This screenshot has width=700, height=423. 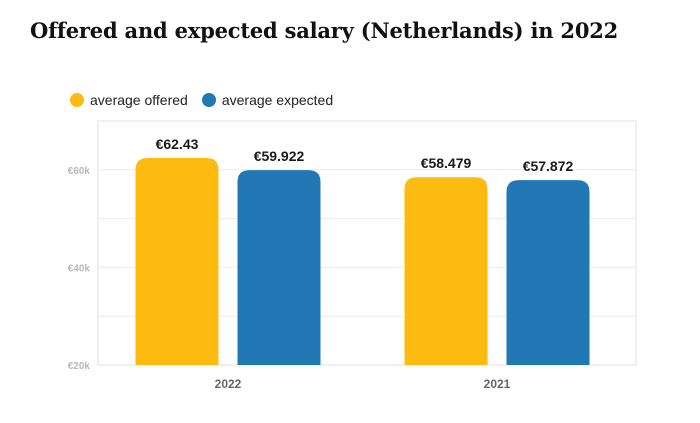 What do you see at coordinates (548, 166) in the screenshot?
I see `data-label-expected-2021: €57.872` at bounding box center [548, 166].